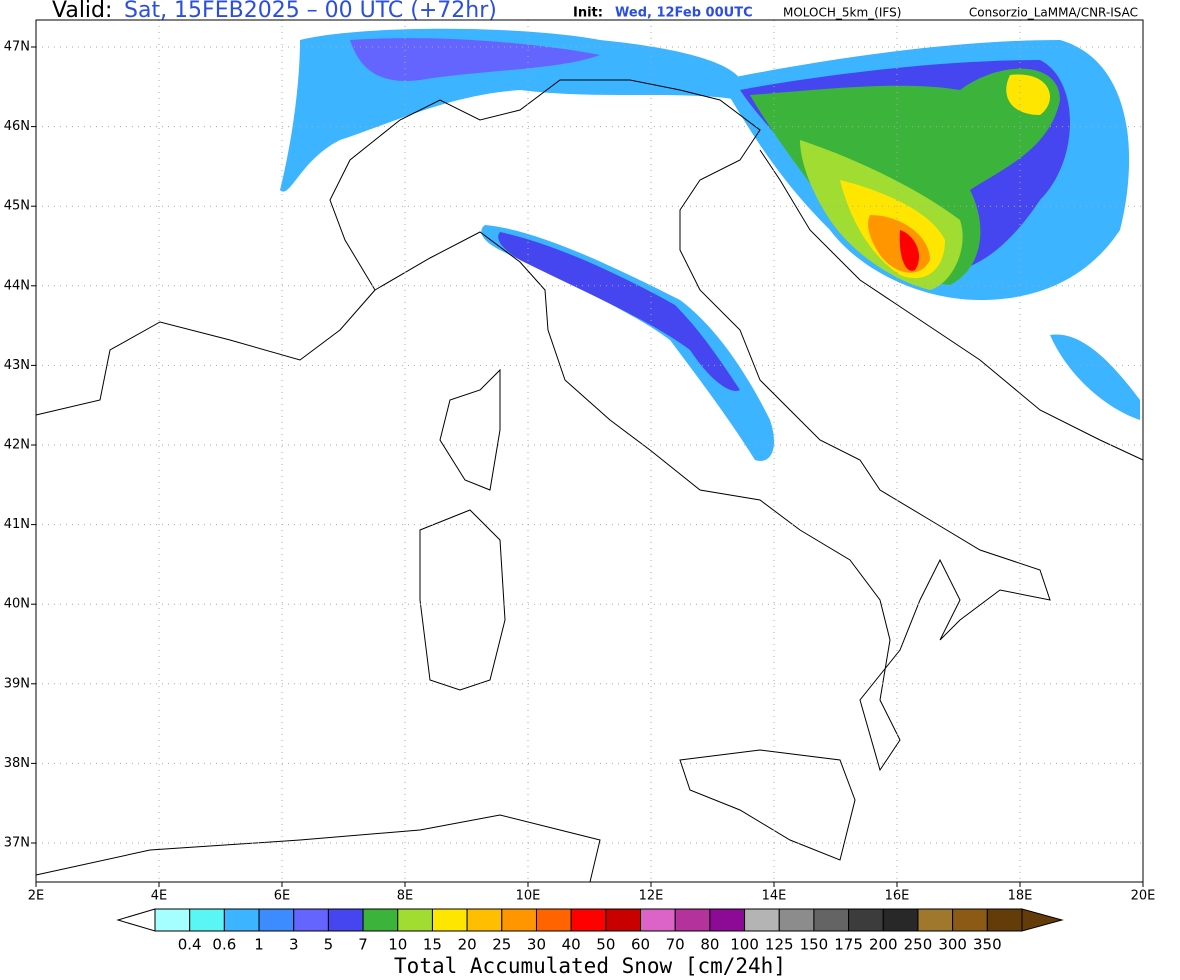  I want to click on colorbar-title: Total Accumulated Snow [cm/24h], so click(590, 966).